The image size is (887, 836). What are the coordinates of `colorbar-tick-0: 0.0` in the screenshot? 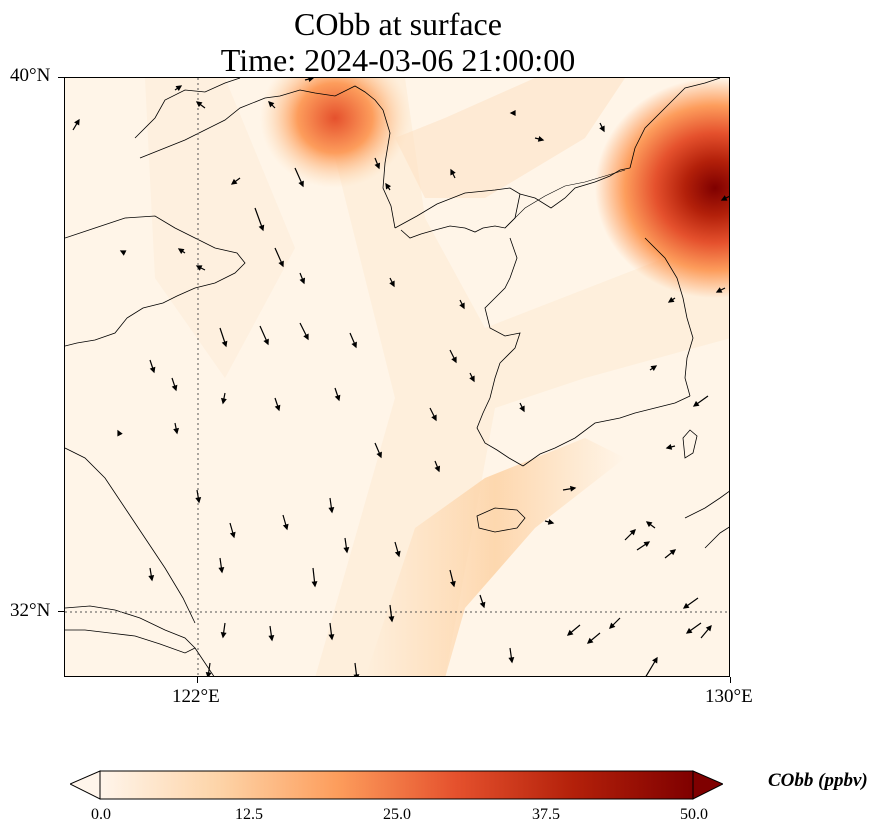 It's located at (101, 814).